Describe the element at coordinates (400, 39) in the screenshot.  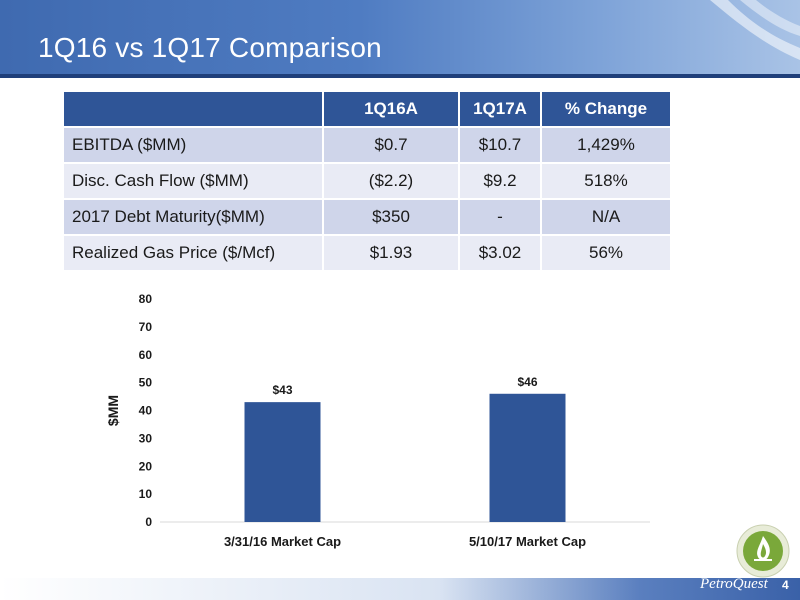
I see `slide-header: 1Q16 vs 1Q17 Comparison` at that location.